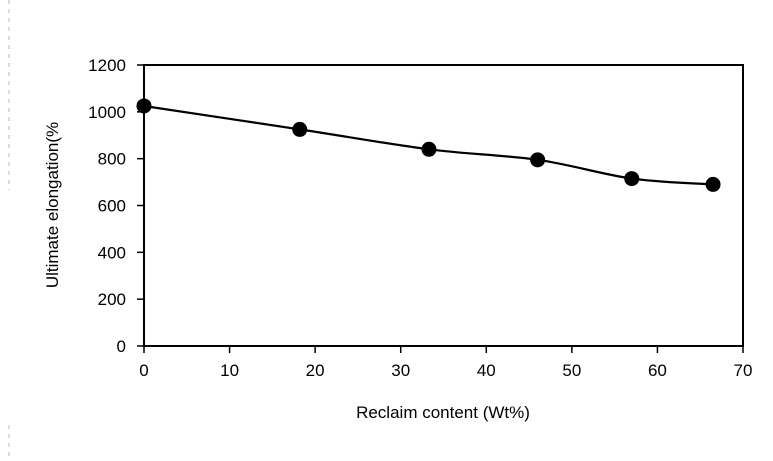 This screenshot has height=461, width=773. Describe the element at coordinates (121, 346) in the screenshot. I see `y-tick-label: 0` at that location.